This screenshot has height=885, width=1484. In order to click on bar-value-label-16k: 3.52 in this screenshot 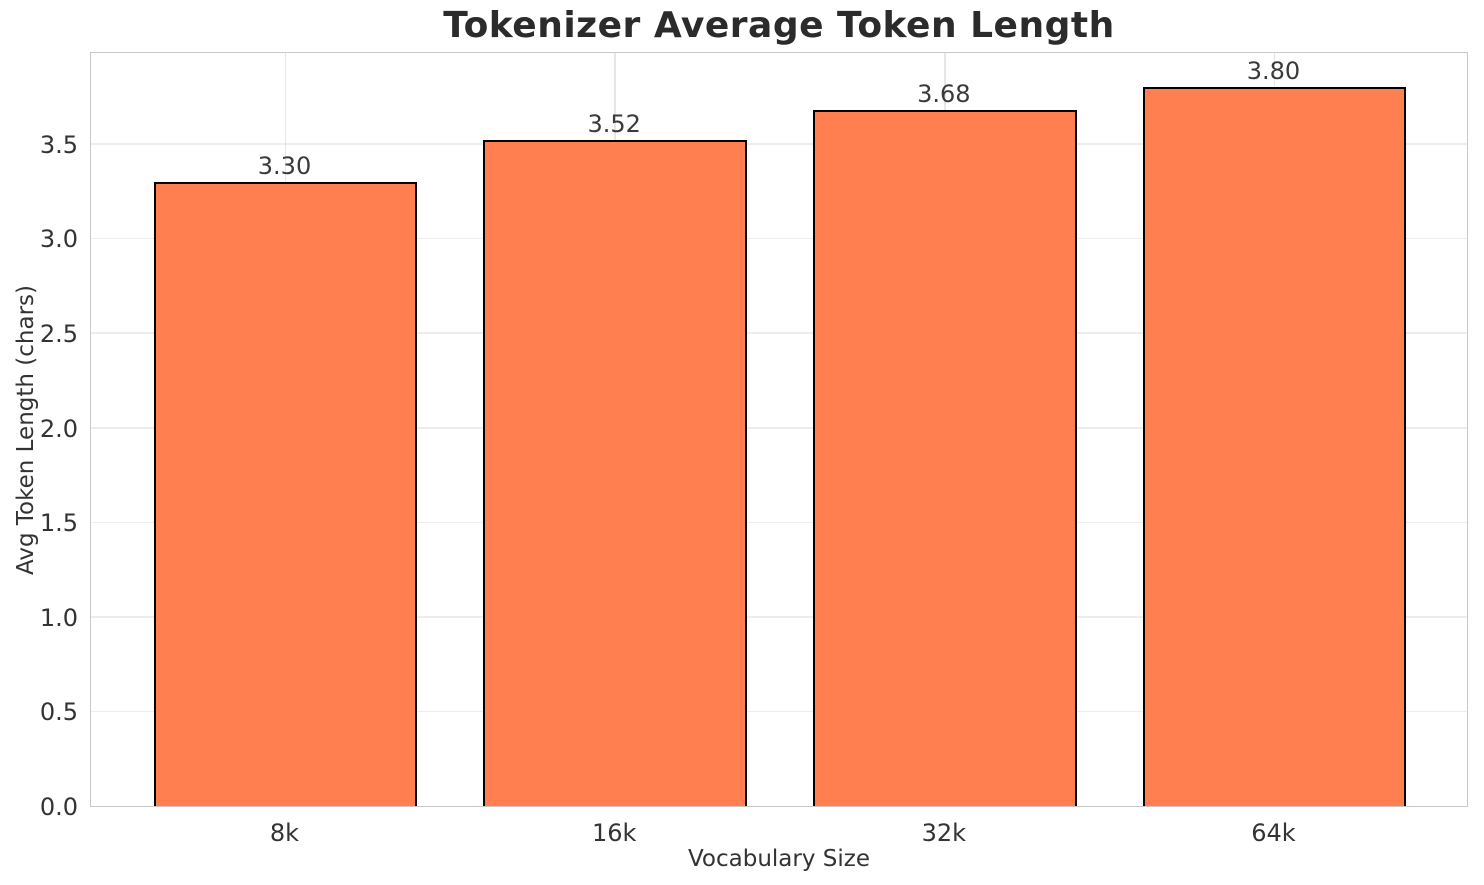, I will do `click(614, 123)`.